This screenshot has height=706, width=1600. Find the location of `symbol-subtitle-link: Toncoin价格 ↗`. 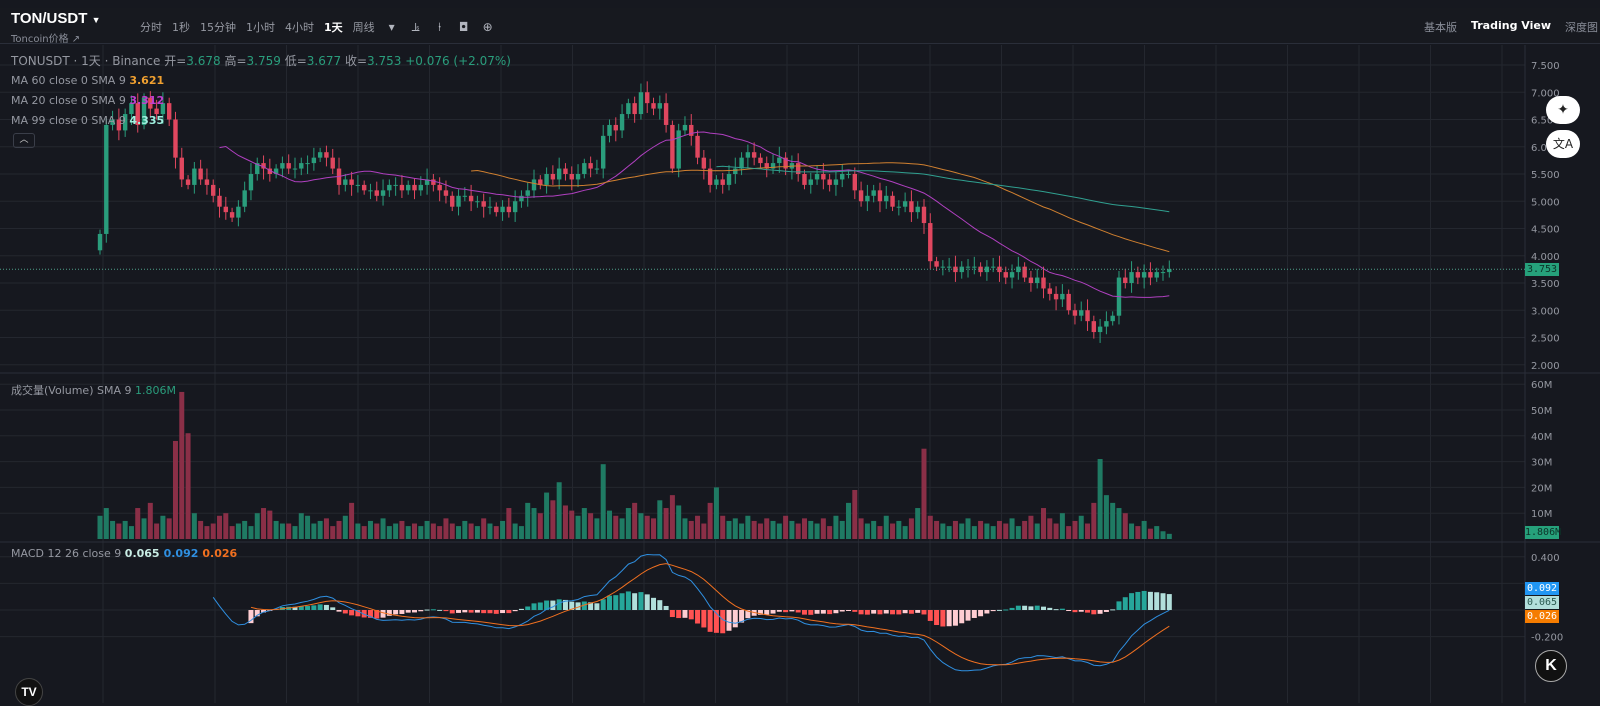

symbol-subtitle-link: Toncoin价格 ↗ is located at coordinates (46, 39).